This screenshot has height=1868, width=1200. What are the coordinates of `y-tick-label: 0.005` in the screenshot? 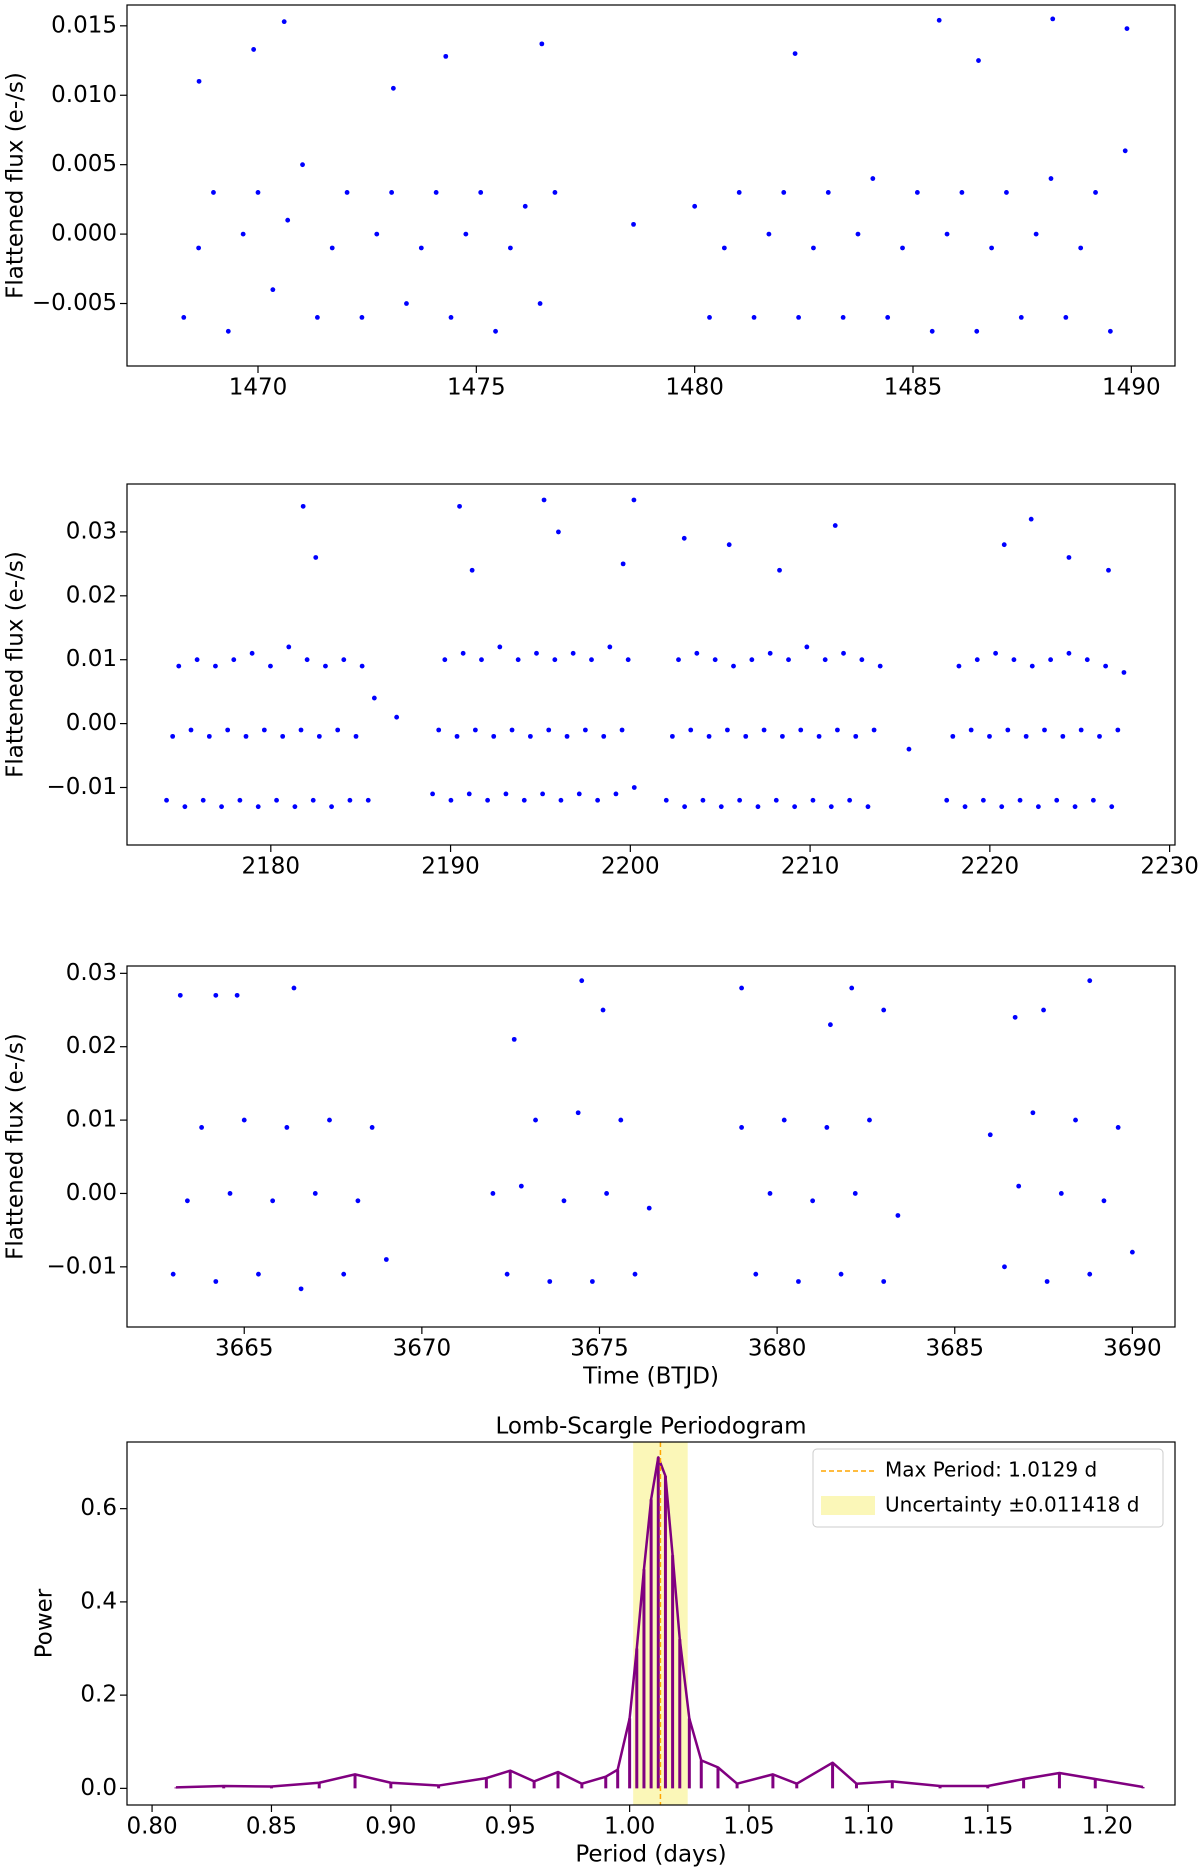 It's located at (84, 164).